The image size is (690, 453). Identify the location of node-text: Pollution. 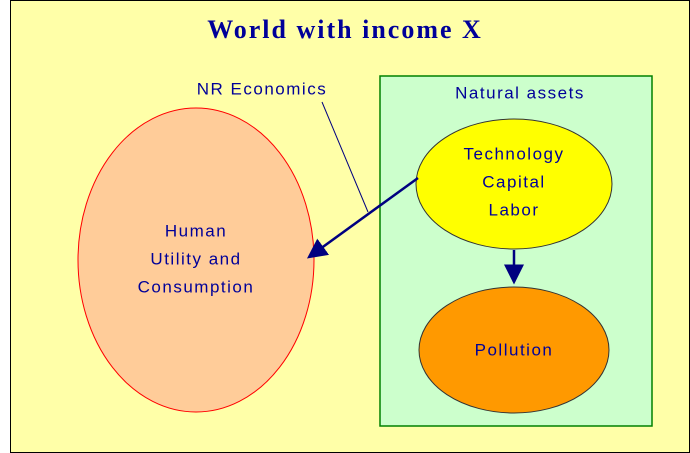
(514, 349).